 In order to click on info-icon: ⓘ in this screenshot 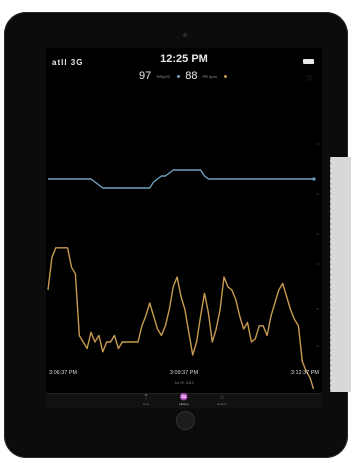, I will do `click(308, 80)`.